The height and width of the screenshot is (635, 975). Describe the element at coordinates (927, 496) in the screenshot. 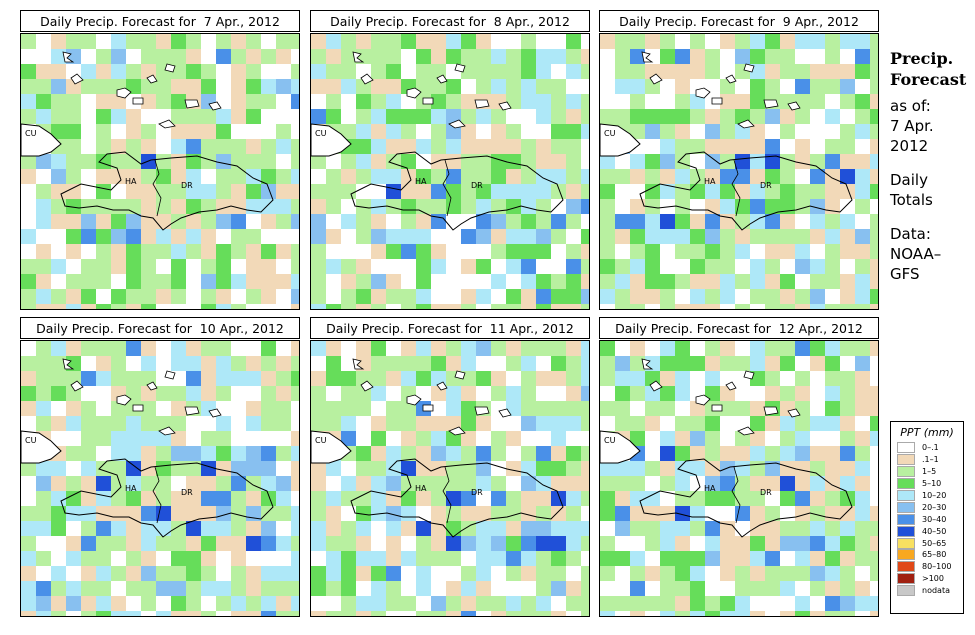

I see `legend-item: 10–20` at that location.